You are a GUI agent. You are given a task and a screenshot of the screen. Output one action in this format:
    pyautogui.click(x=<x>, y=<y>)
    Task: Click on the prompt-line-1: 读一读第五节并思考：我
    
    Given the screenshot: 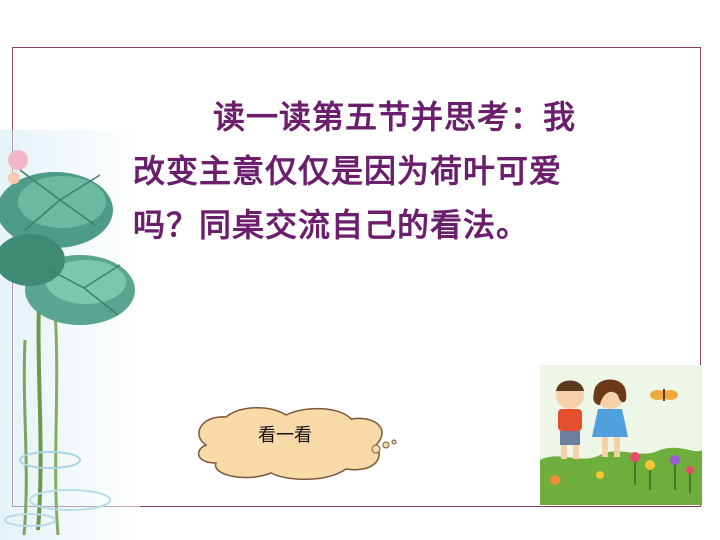 What is the action you would take?
    pyautogui.click(x=395, y=117)
    